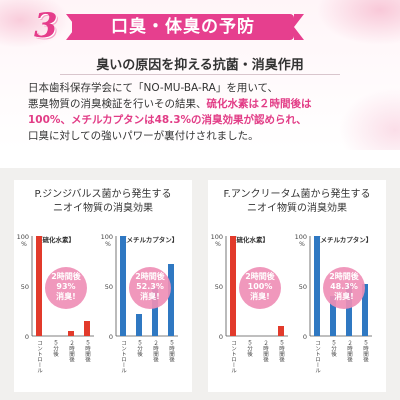 Image resolution: width=400 pixels, height=400 pixels. I want to click on step-number: 3, so click(46, 26).